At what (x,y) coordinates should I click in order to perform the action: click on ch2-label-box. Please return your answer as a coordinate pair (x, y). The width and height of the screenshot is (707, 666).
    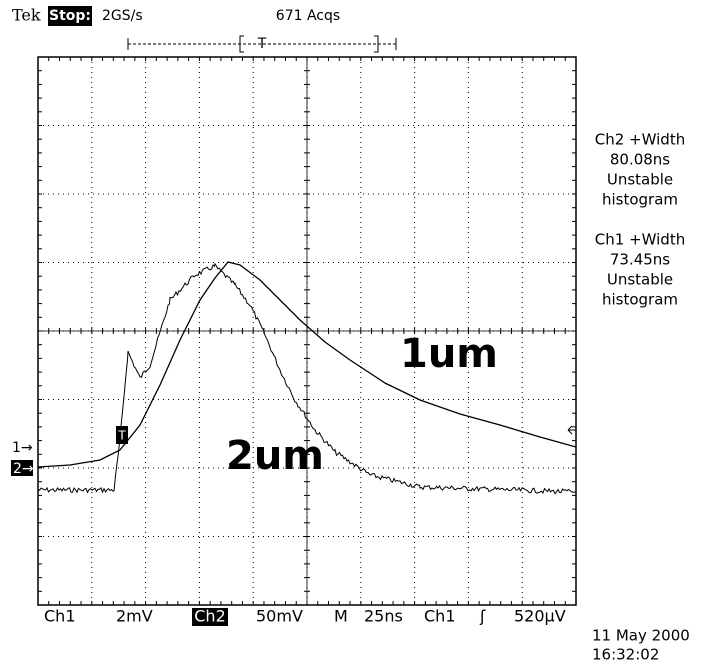
    Looking at the image, I should click on (210, 617).